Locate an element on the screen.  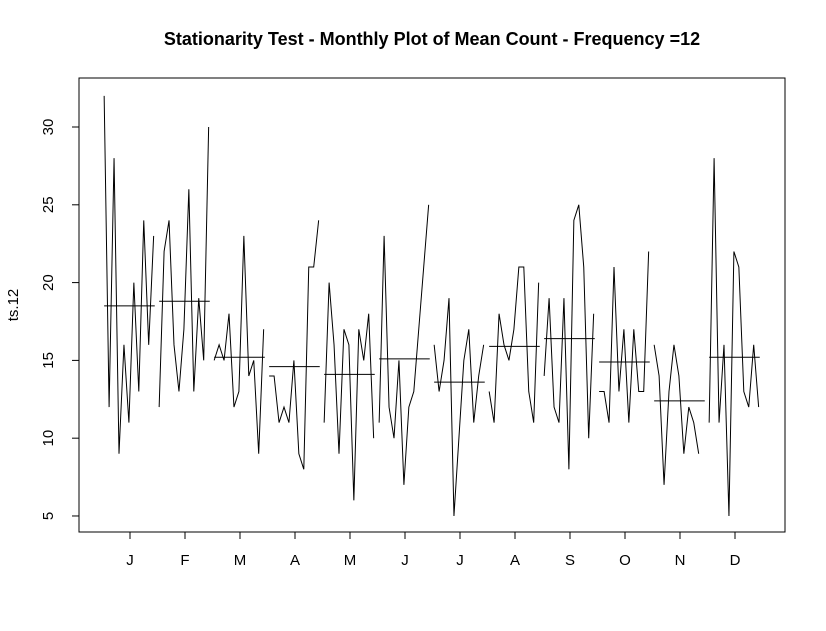
y-tick-label: 15 is located at coordinates (48, 360).